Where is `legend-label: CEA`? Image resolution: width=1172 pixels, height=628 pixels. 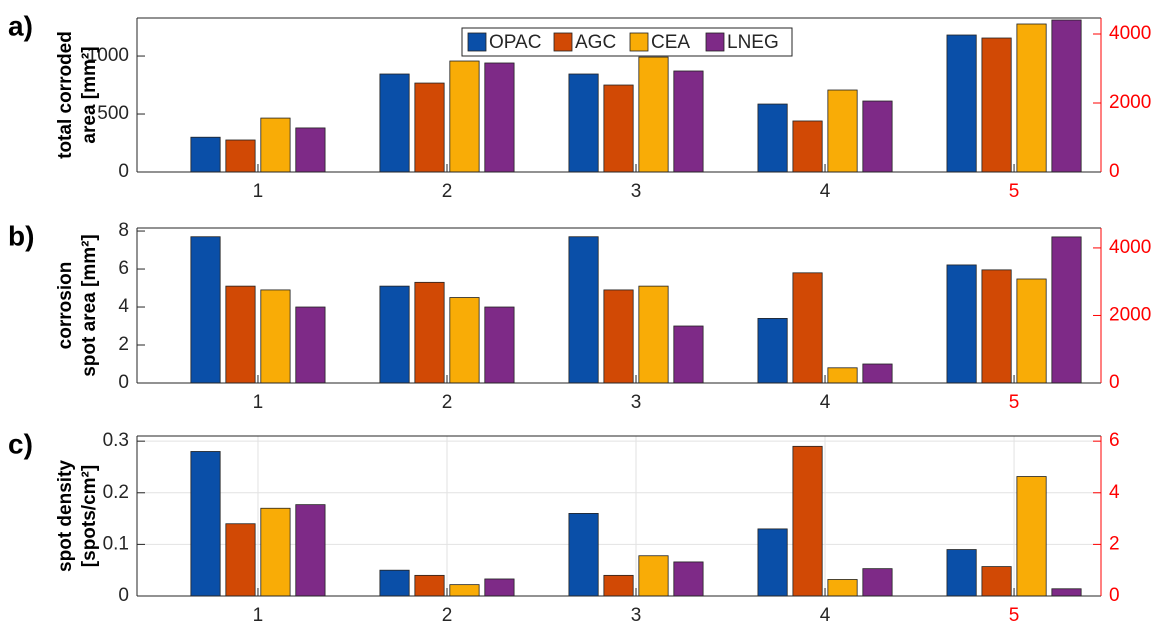 legend-label: CEA is located at coordinates (670, 42).